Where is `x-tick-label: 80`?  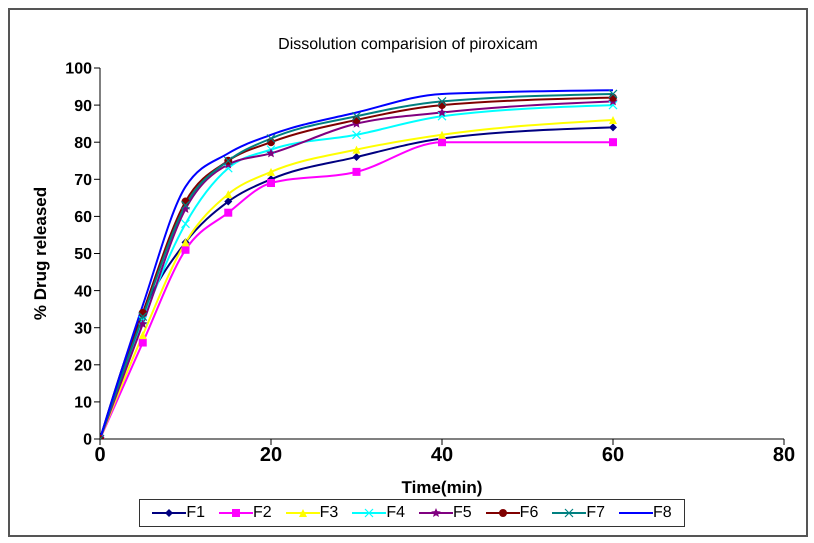 x-tick-label: 80 is located at coordinates (784, 455).